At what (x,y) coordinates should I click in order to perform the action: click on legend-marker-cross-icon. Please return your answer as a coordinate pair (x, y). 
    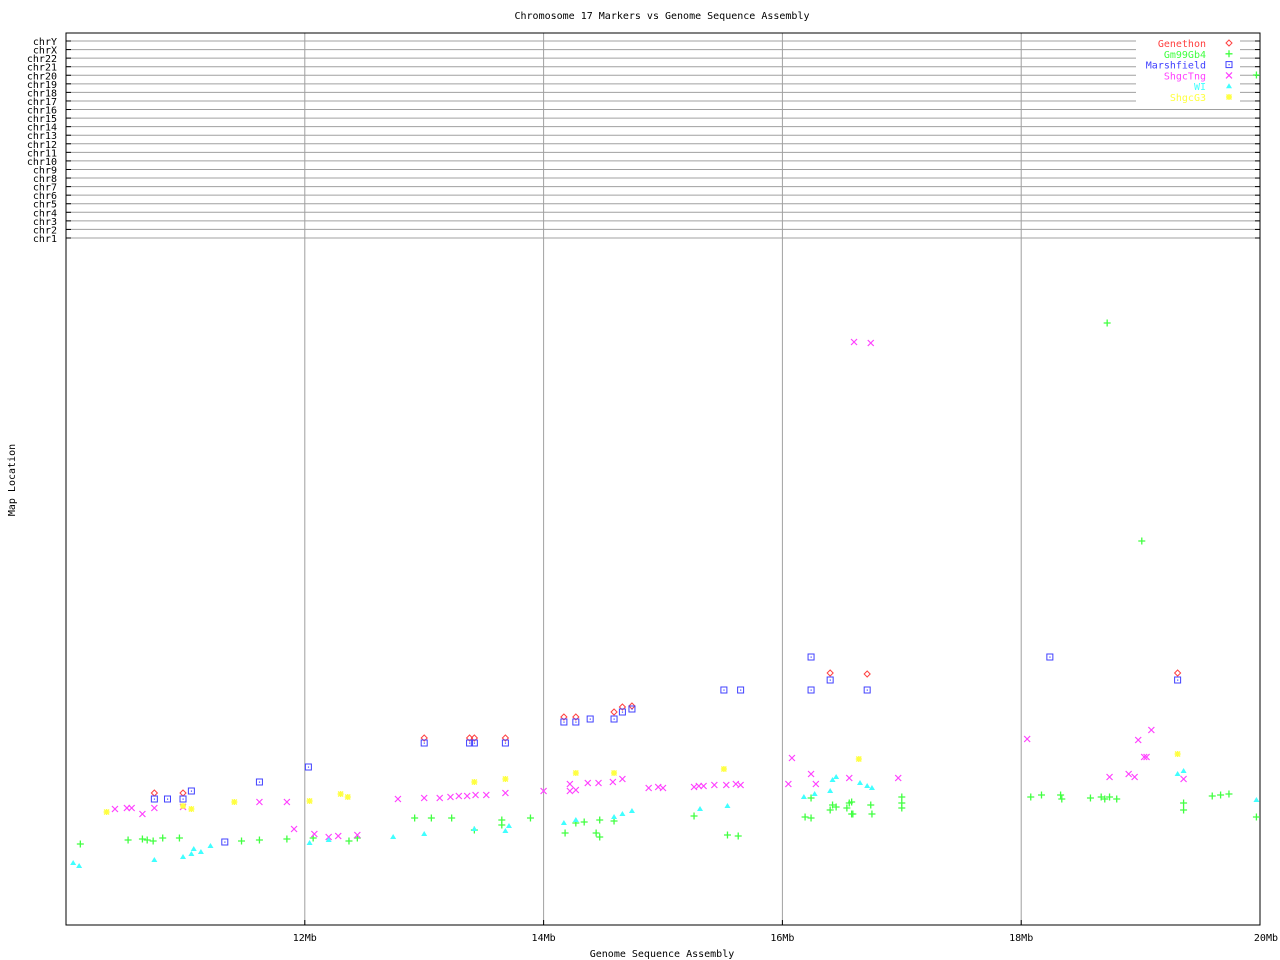
    Looking at the image, I should click on (1229, 75).